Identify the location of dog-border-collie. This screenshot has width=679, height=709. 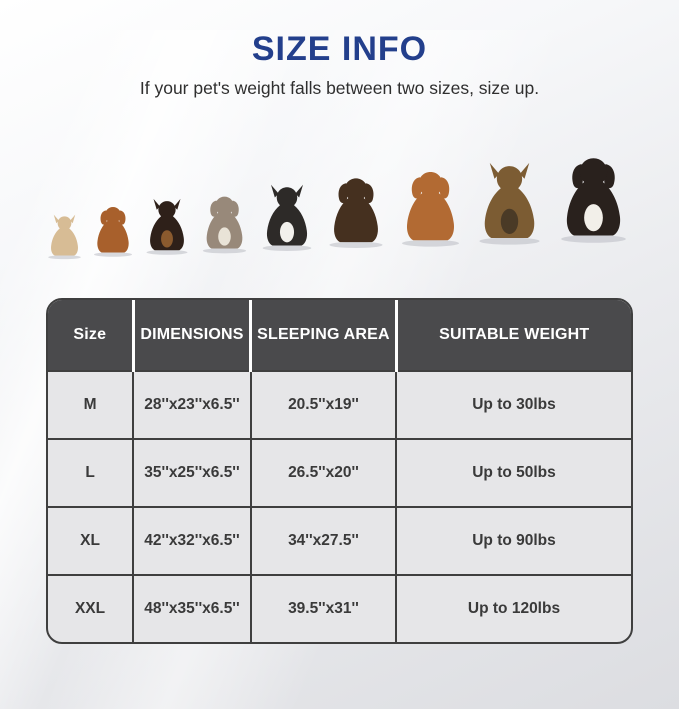
(287, 217).